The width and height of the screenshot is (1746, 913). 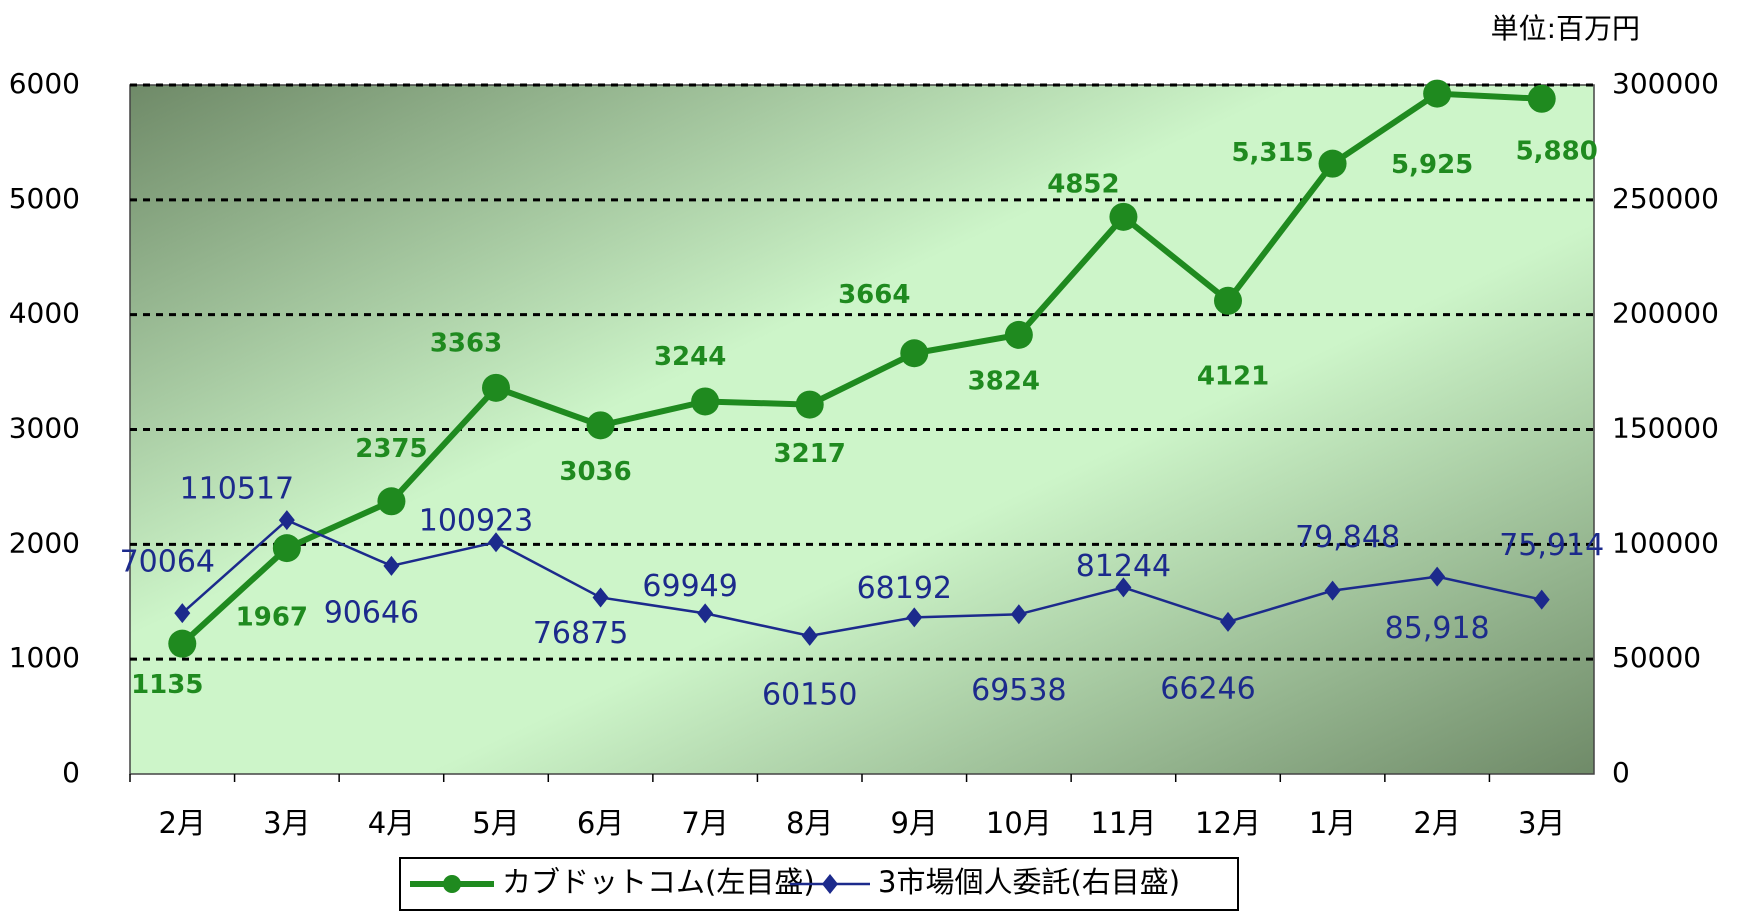 What do you see at coordinates (689, 586) in the screenshot?
I see `data-label: 69949` at bounding box center [689, 586].